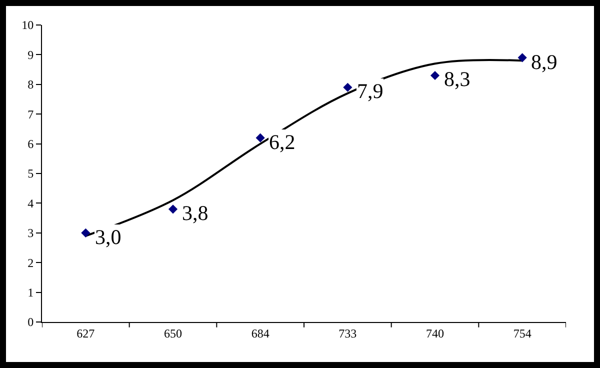 The image size is (600, 368). I want to click on y-tick-label: 7, so click(31, 114).